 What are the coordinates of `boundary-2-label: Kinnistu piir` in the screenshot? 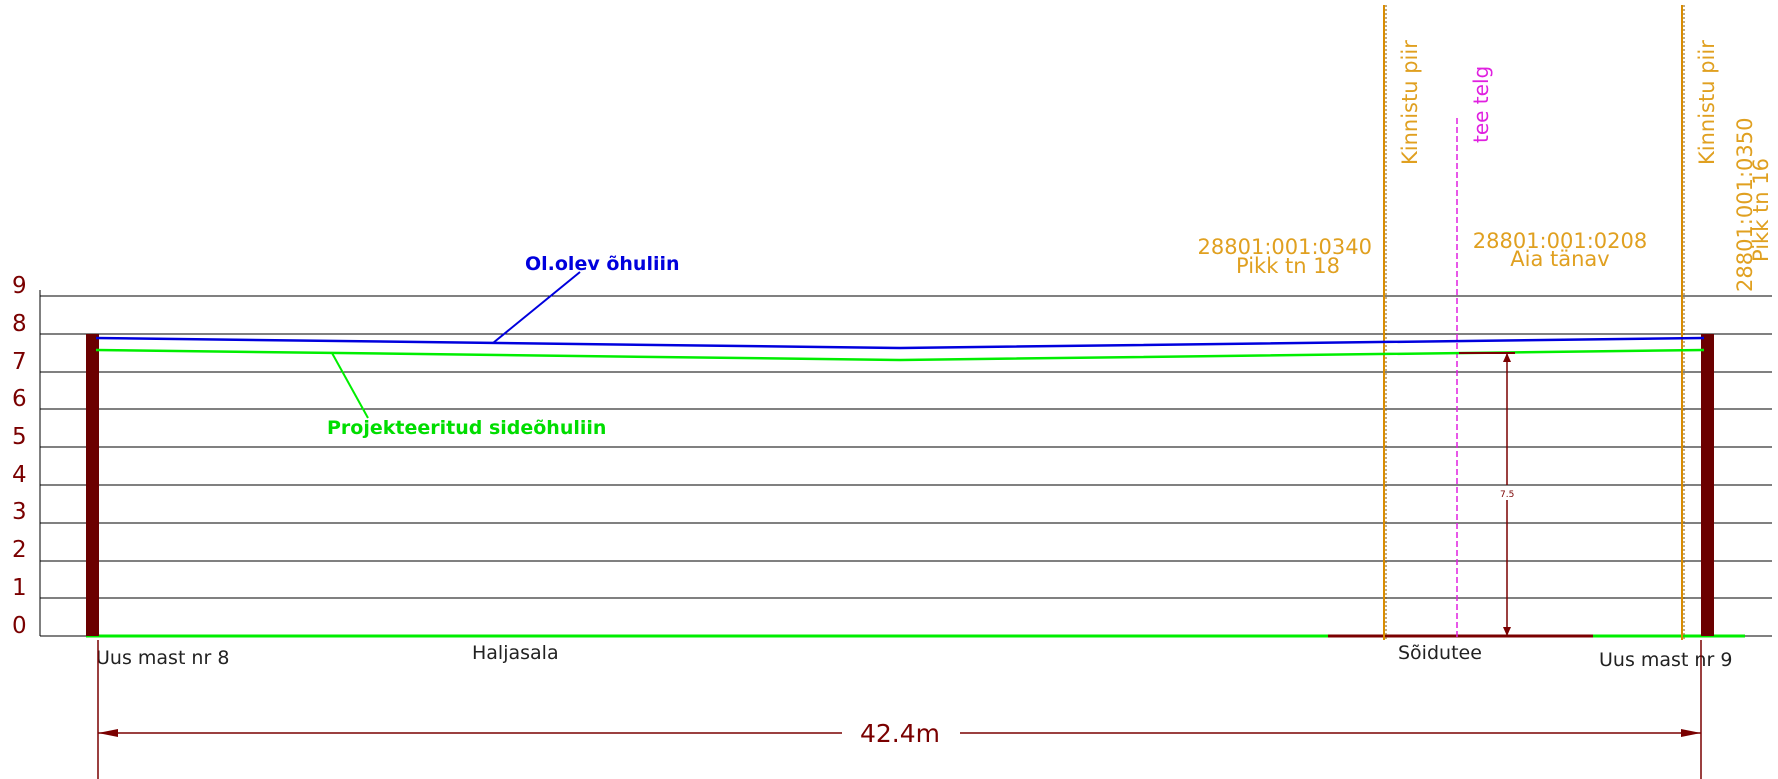 It's located at (1707, 102).